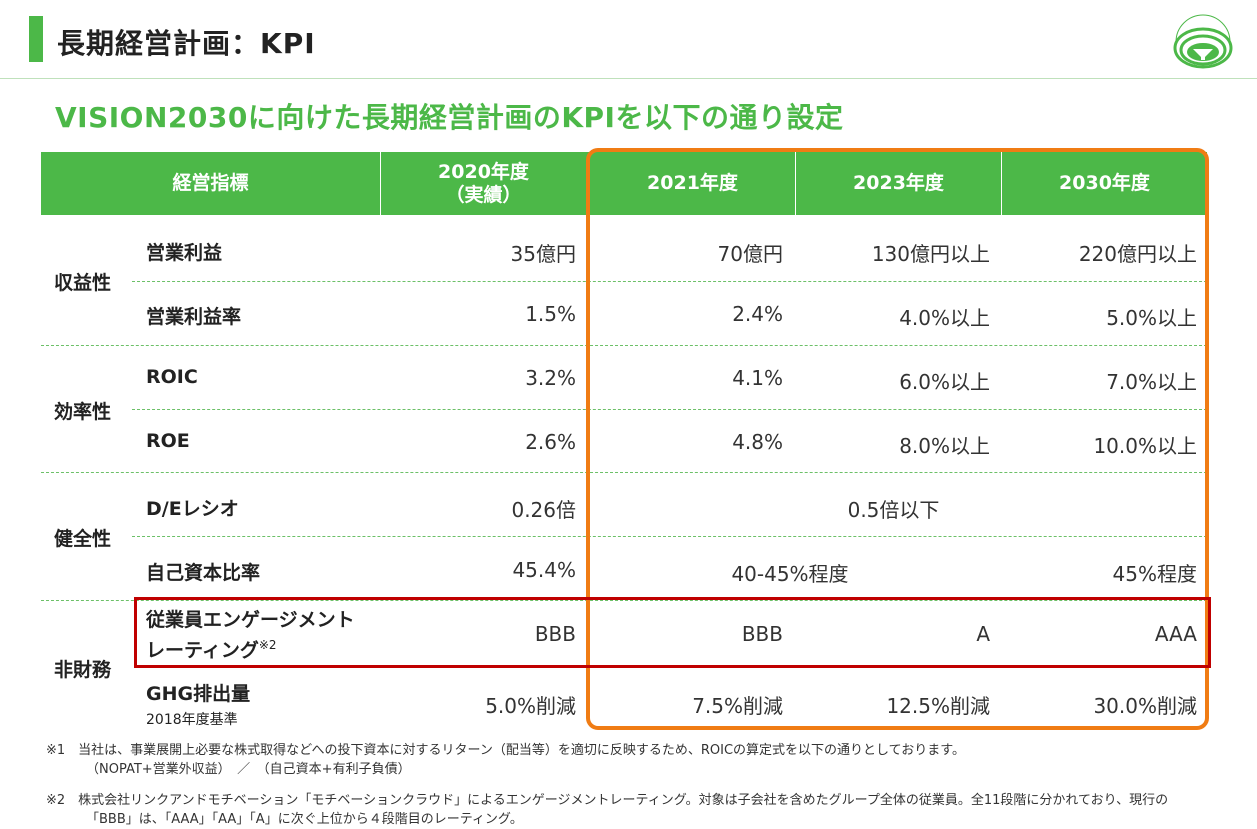 This screenshot has width=1257, height=829. Describe the element at coordinates (930, 254) in the screenshot. I see `cell-op-profit-2023: 130億円以上` at that location.